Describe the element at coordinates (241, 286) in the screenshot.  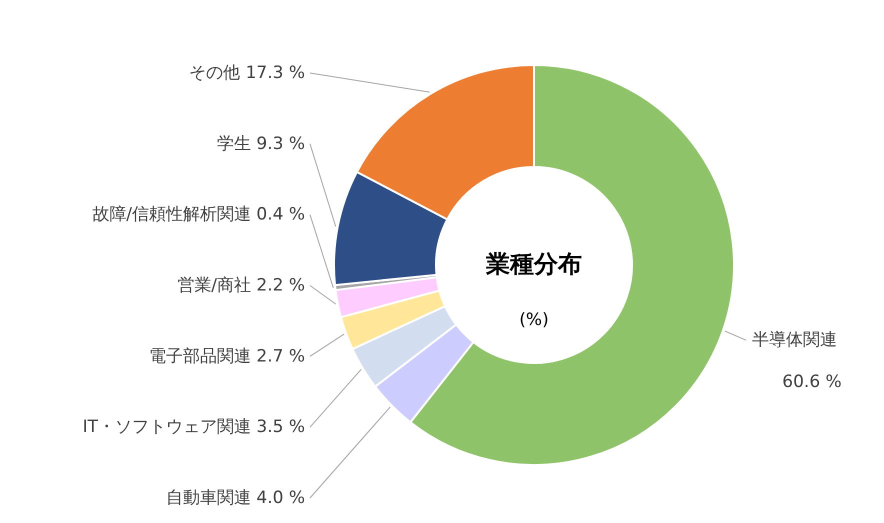
I see `slice-label: 営業/商社 2.2 %` at that location.